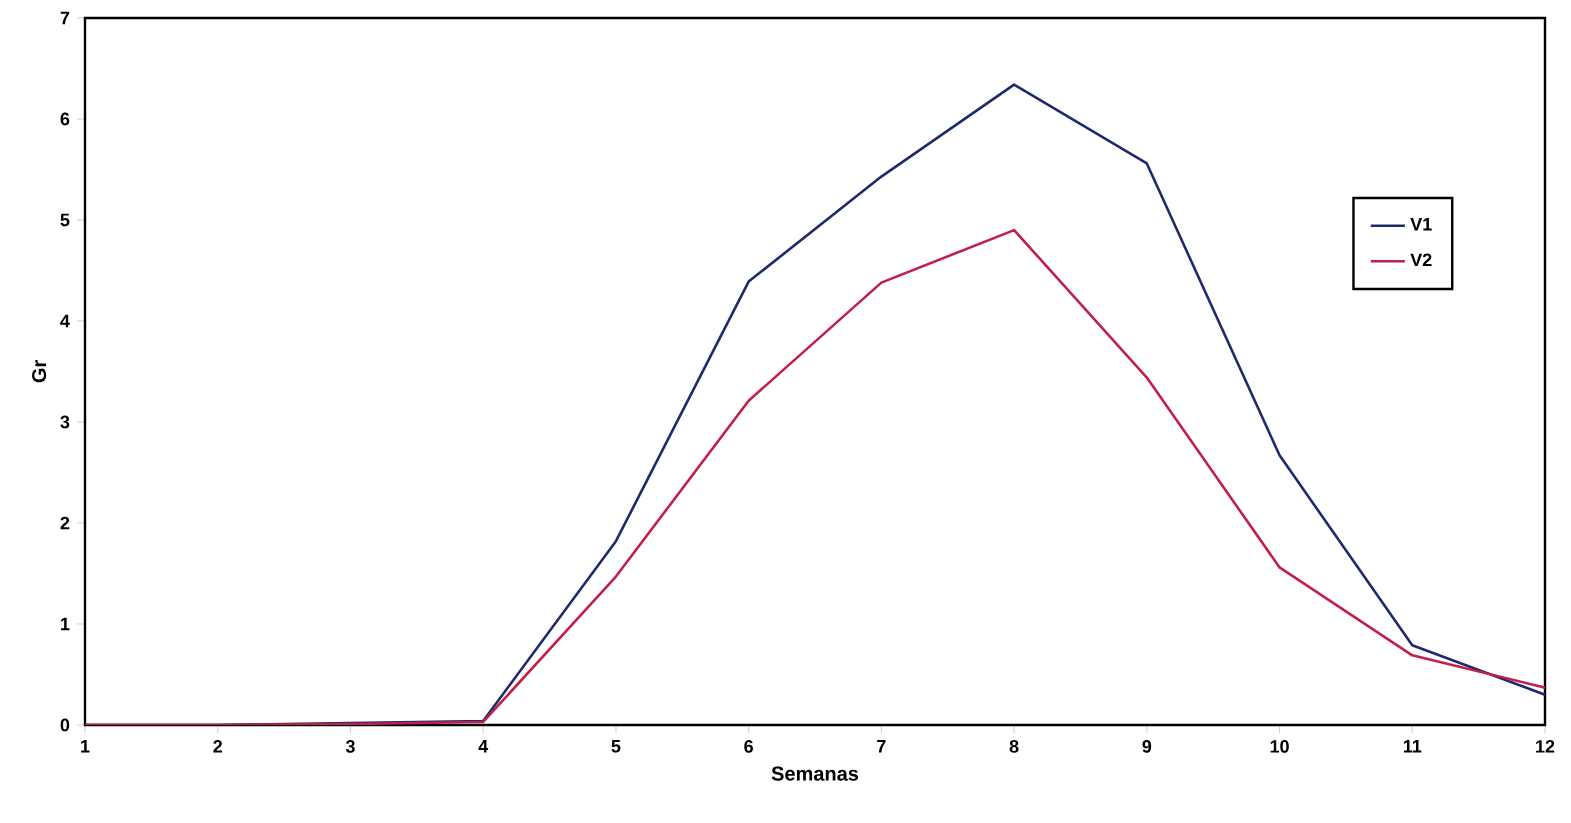 The width and height of the screenshot is (1571, 823). What do you see at coordinates (1412, 746) in the screenshot?
I see `x-tick-label: 11` at bounding box center [1412, 746].